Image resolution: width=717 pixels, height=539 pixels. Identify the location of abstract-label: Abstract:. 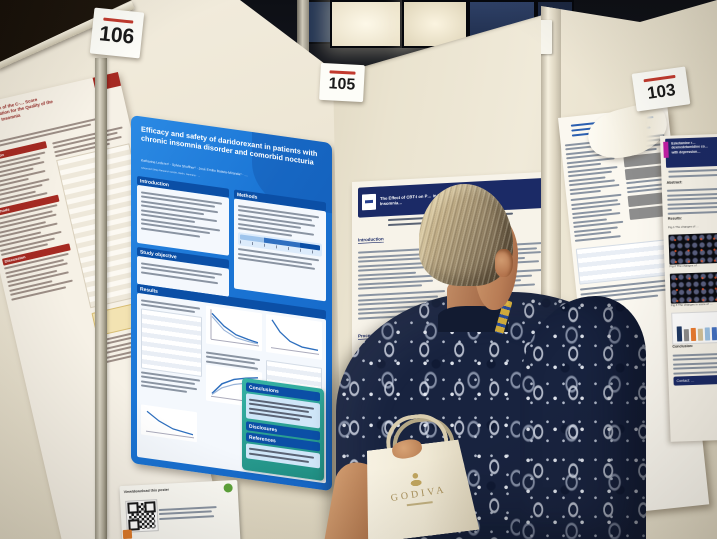
(674, 182).